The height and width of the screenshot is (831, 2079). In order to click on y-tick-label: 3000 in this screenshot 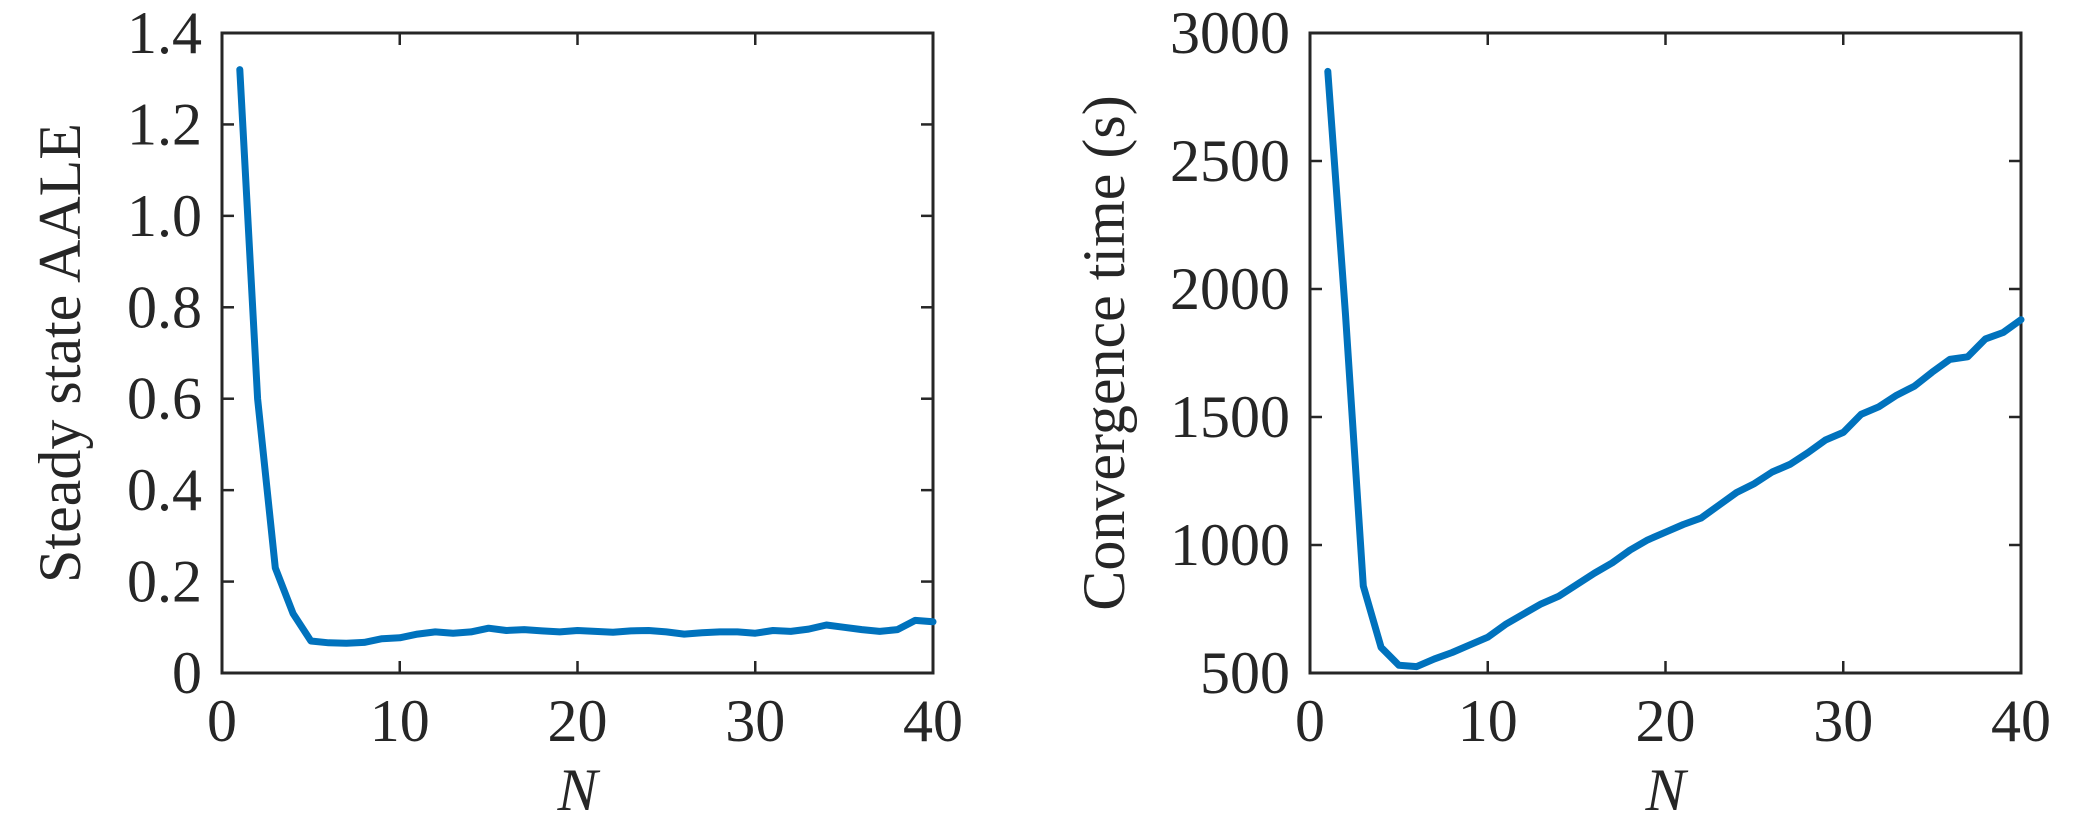, I will do `click(1230, 33)`.